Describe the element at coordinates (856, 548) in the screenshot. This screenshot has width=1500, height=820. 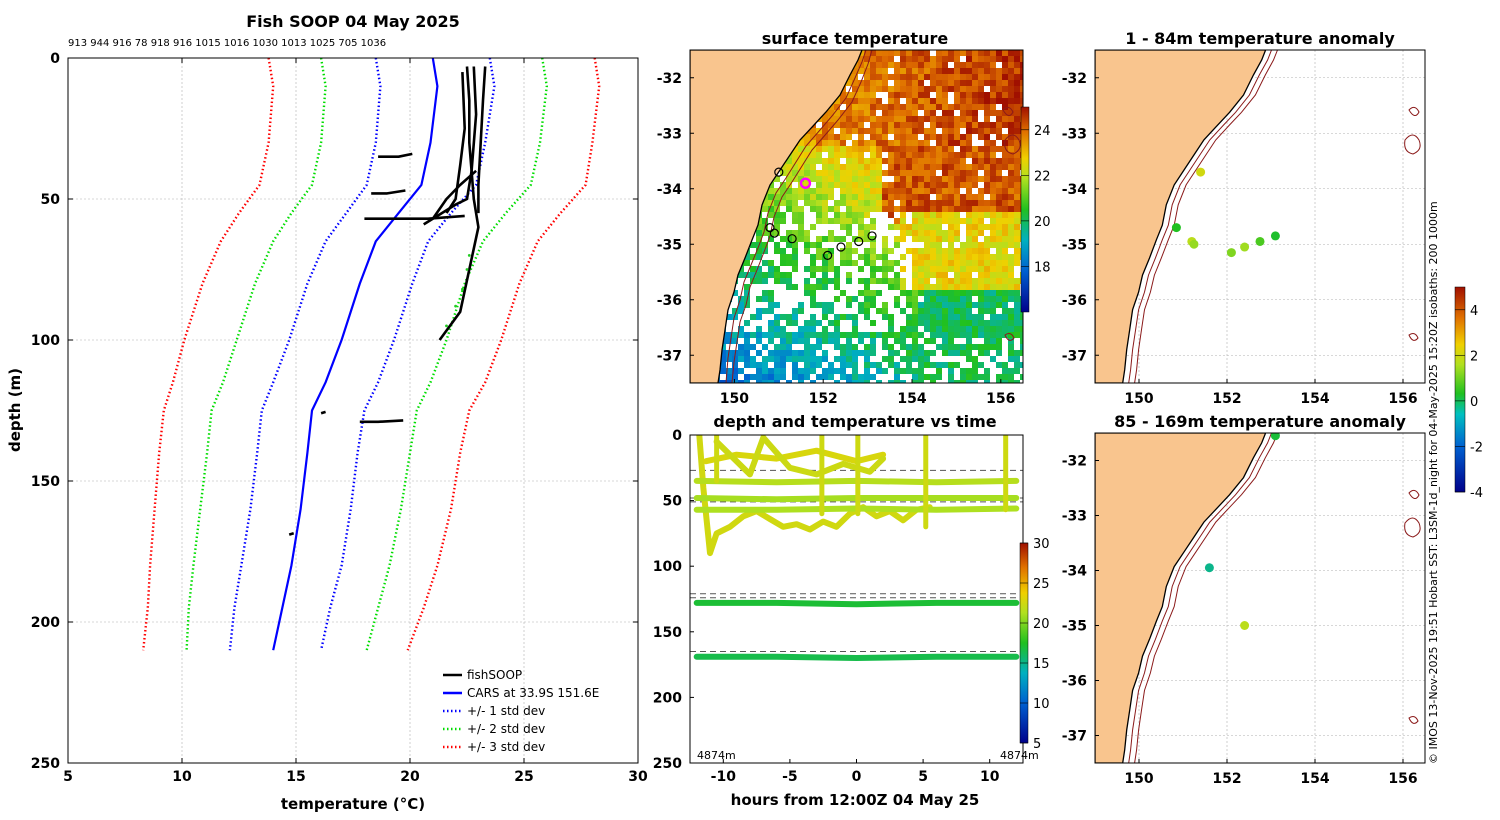
I see `dt-content` at that location.